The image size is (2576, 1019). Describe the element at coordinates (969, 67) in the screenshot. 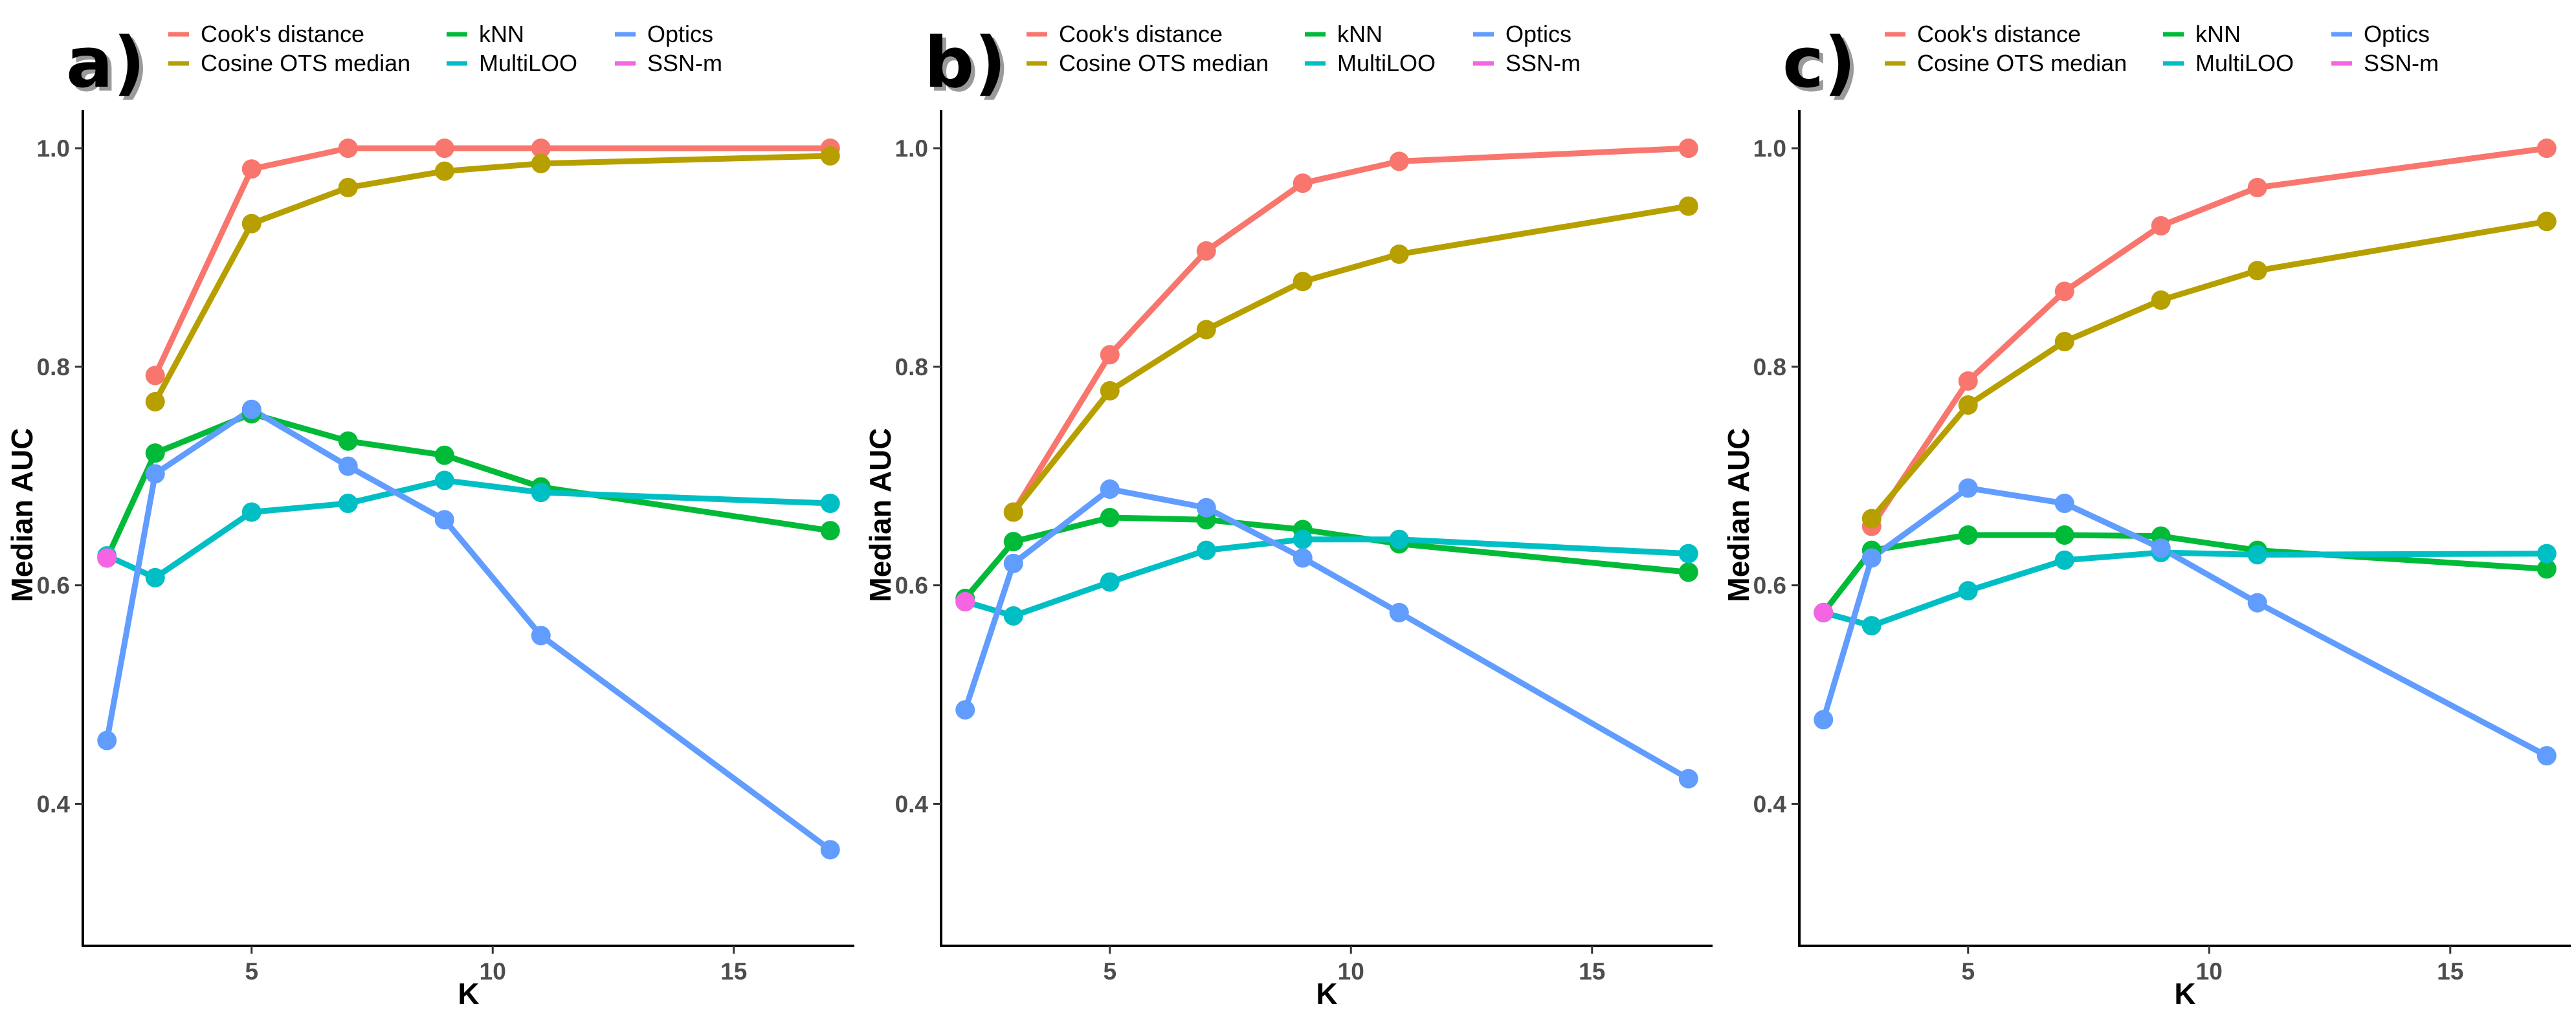

I see `panel-label-shadow: b)` at that location.